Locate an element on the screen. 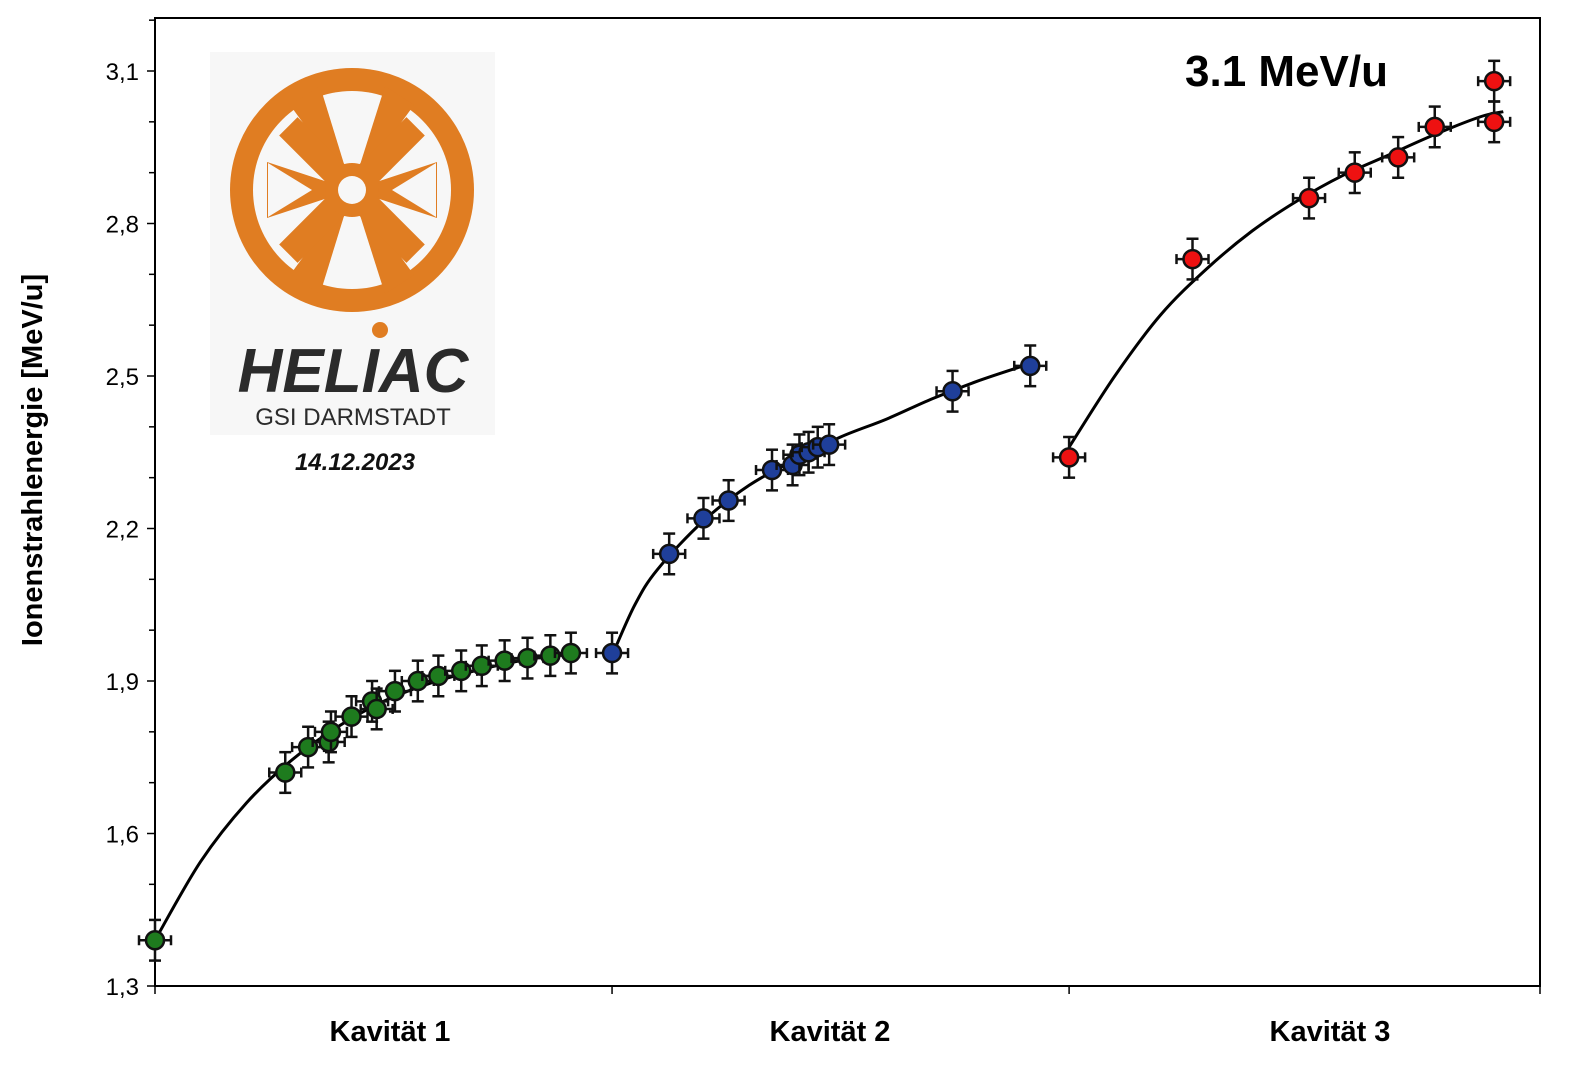  y-tick-label: 1,6 is located at coordinates (122, 835).